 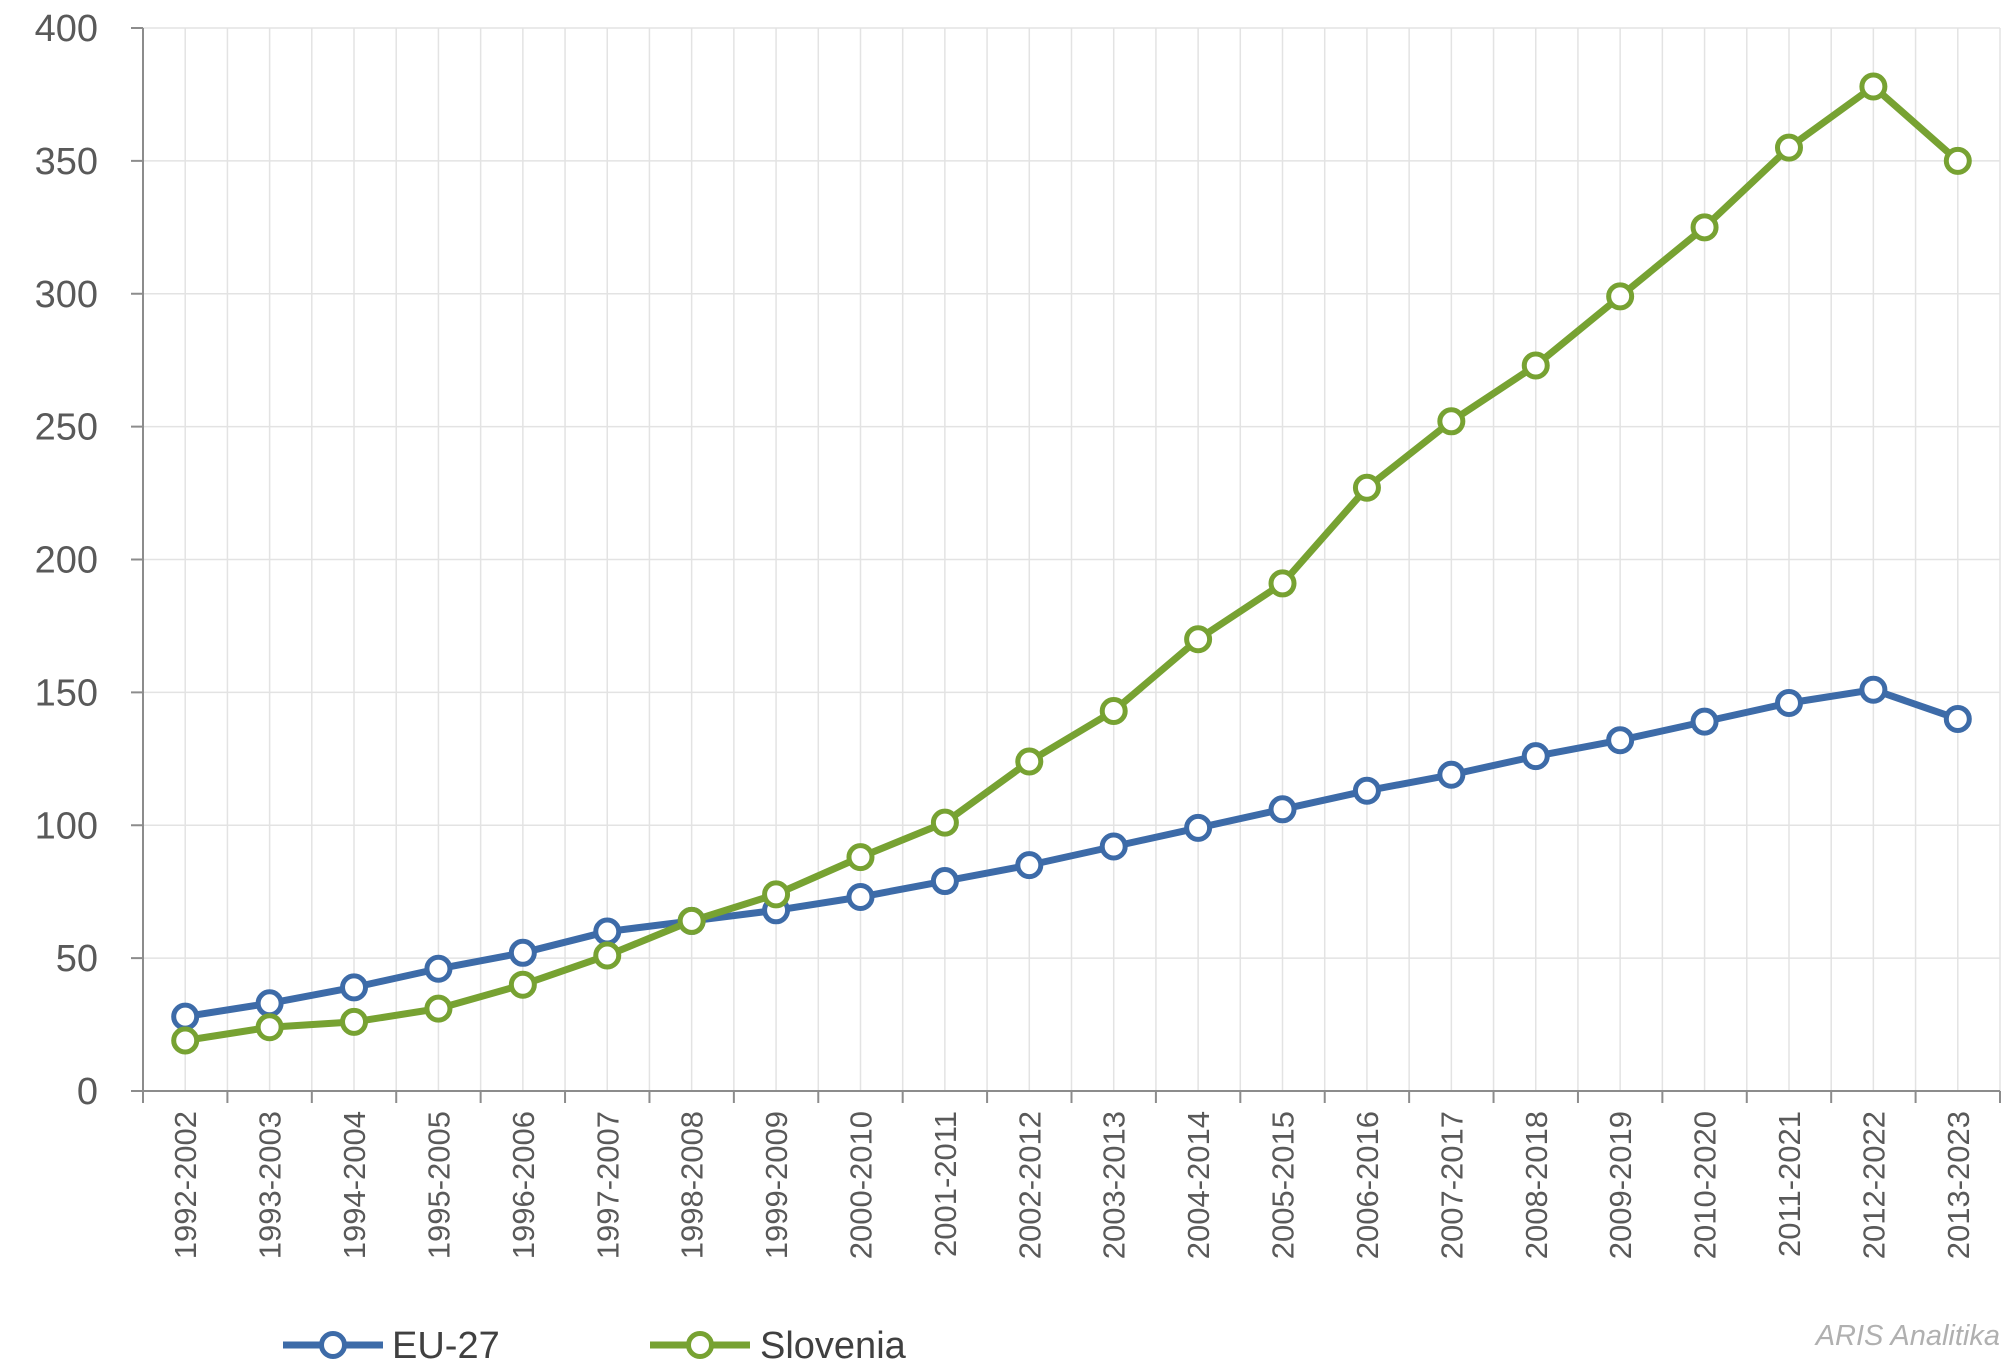 I want to click on y-tick-label: 400, so click(x=66, y=29).